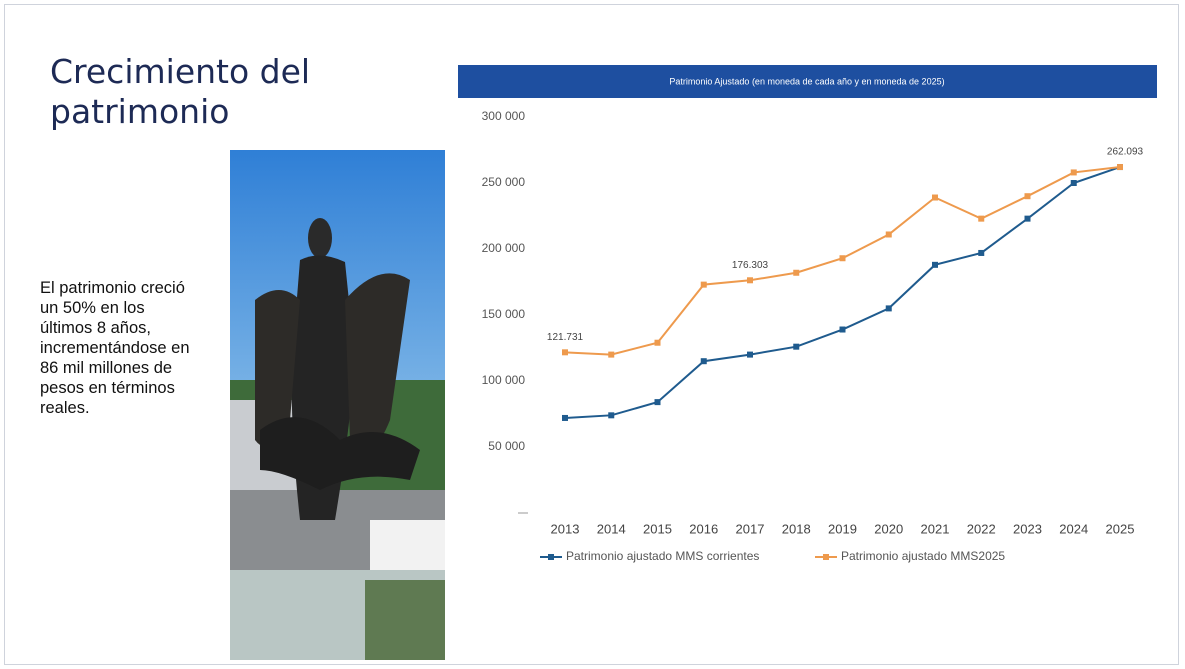  I want to click on data-label: 121.731, so click(565, 337).